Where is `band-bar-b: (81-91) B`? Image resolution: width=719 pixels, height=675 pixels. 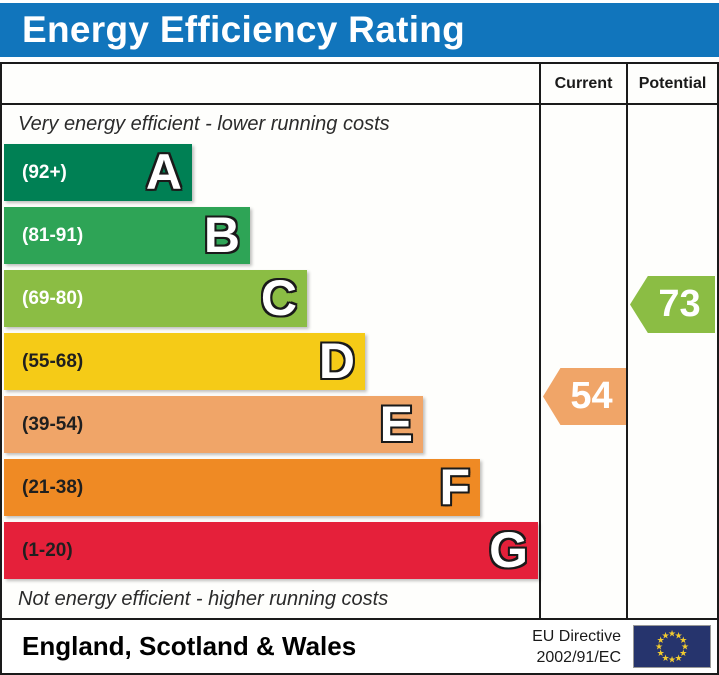
band-bar-b: (81-91) B is located at coordinates (127, 235).